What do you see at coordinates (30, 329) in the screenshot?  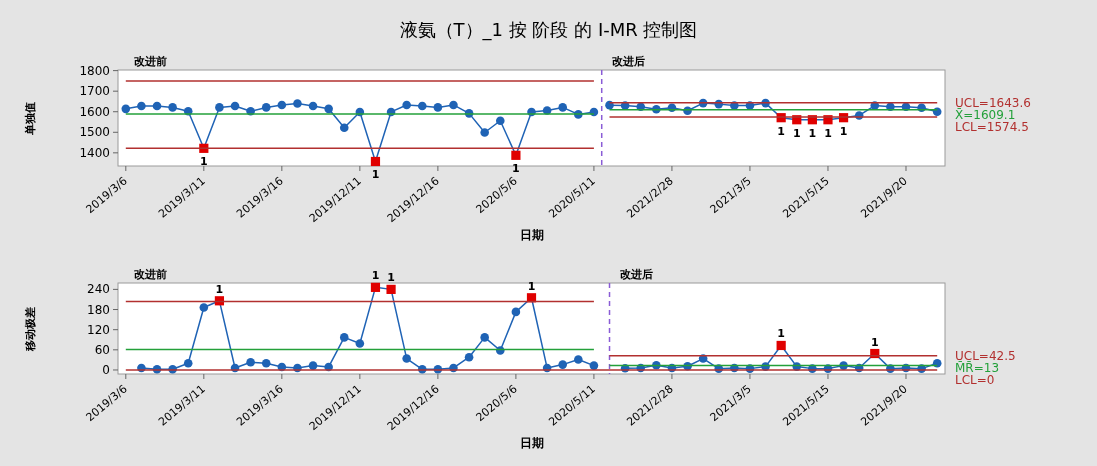 I see `y-axis-title: 移动极差` at bounding box center [30, 329].